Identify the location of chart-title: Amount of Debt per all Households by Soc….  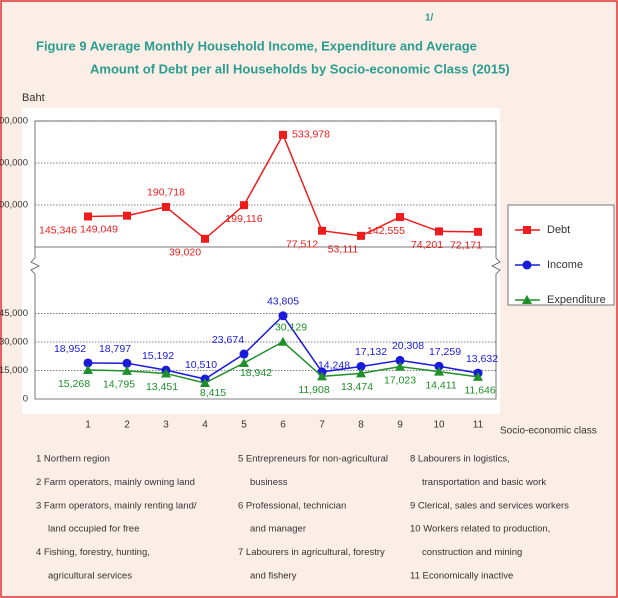
(300, 68).